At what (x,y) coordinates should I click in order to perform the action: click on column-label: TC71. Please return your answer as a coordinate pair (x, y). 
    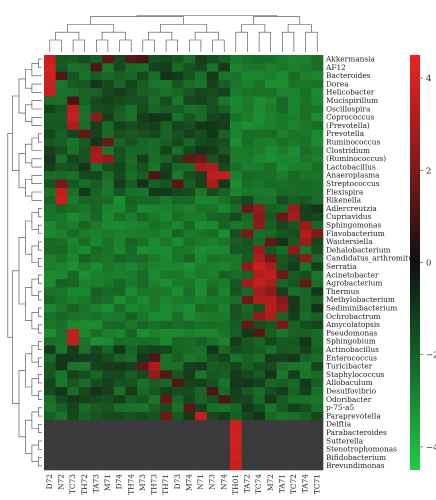
    Looking at the image, I should click on (316, 484).